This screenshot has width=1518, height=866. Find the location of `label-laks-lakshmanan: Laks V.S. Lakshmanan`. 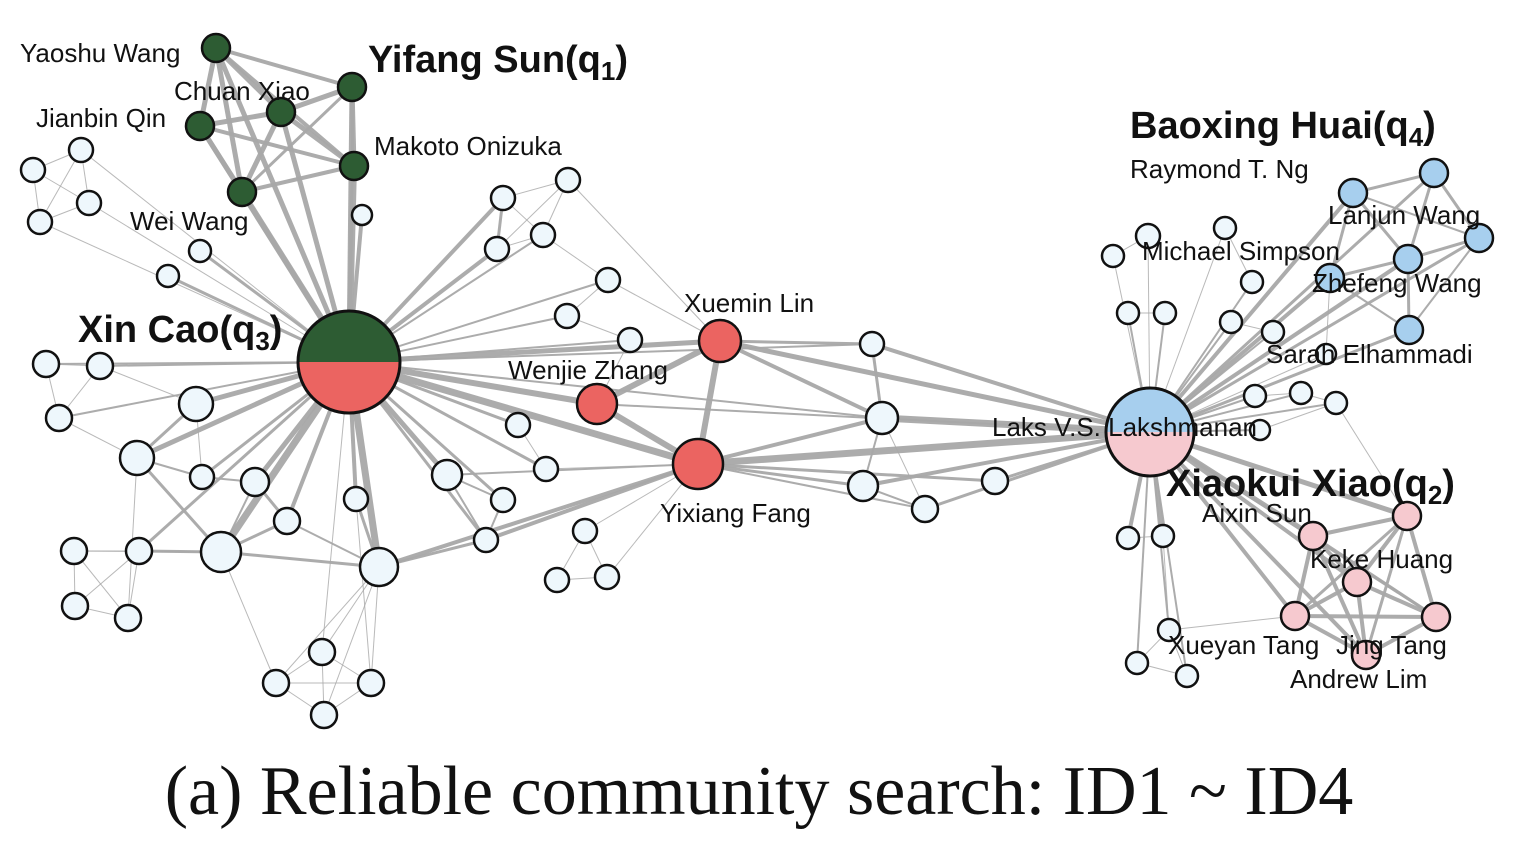

label-laks-lakshmanan: Laks V.S. Lakshmanan is located at coordinates (1124, 427).